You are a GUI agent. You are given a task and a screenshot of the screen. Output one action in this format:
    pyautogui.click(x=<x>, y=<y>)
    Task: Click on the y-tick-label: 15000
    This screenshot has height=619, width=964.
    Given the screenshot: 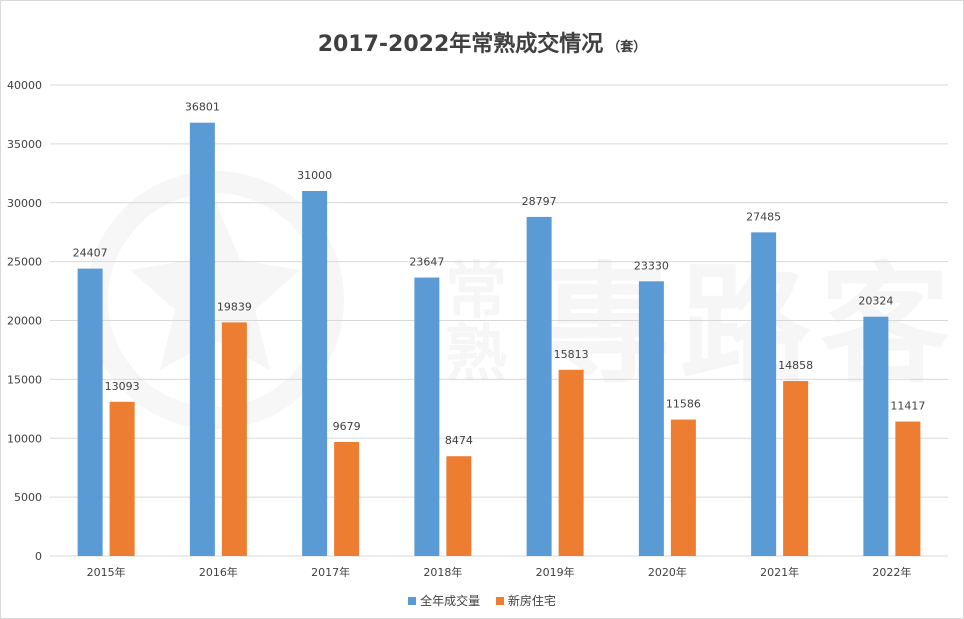 What is the action you would take?
    pyautogui.click(x=24, y=379)
    